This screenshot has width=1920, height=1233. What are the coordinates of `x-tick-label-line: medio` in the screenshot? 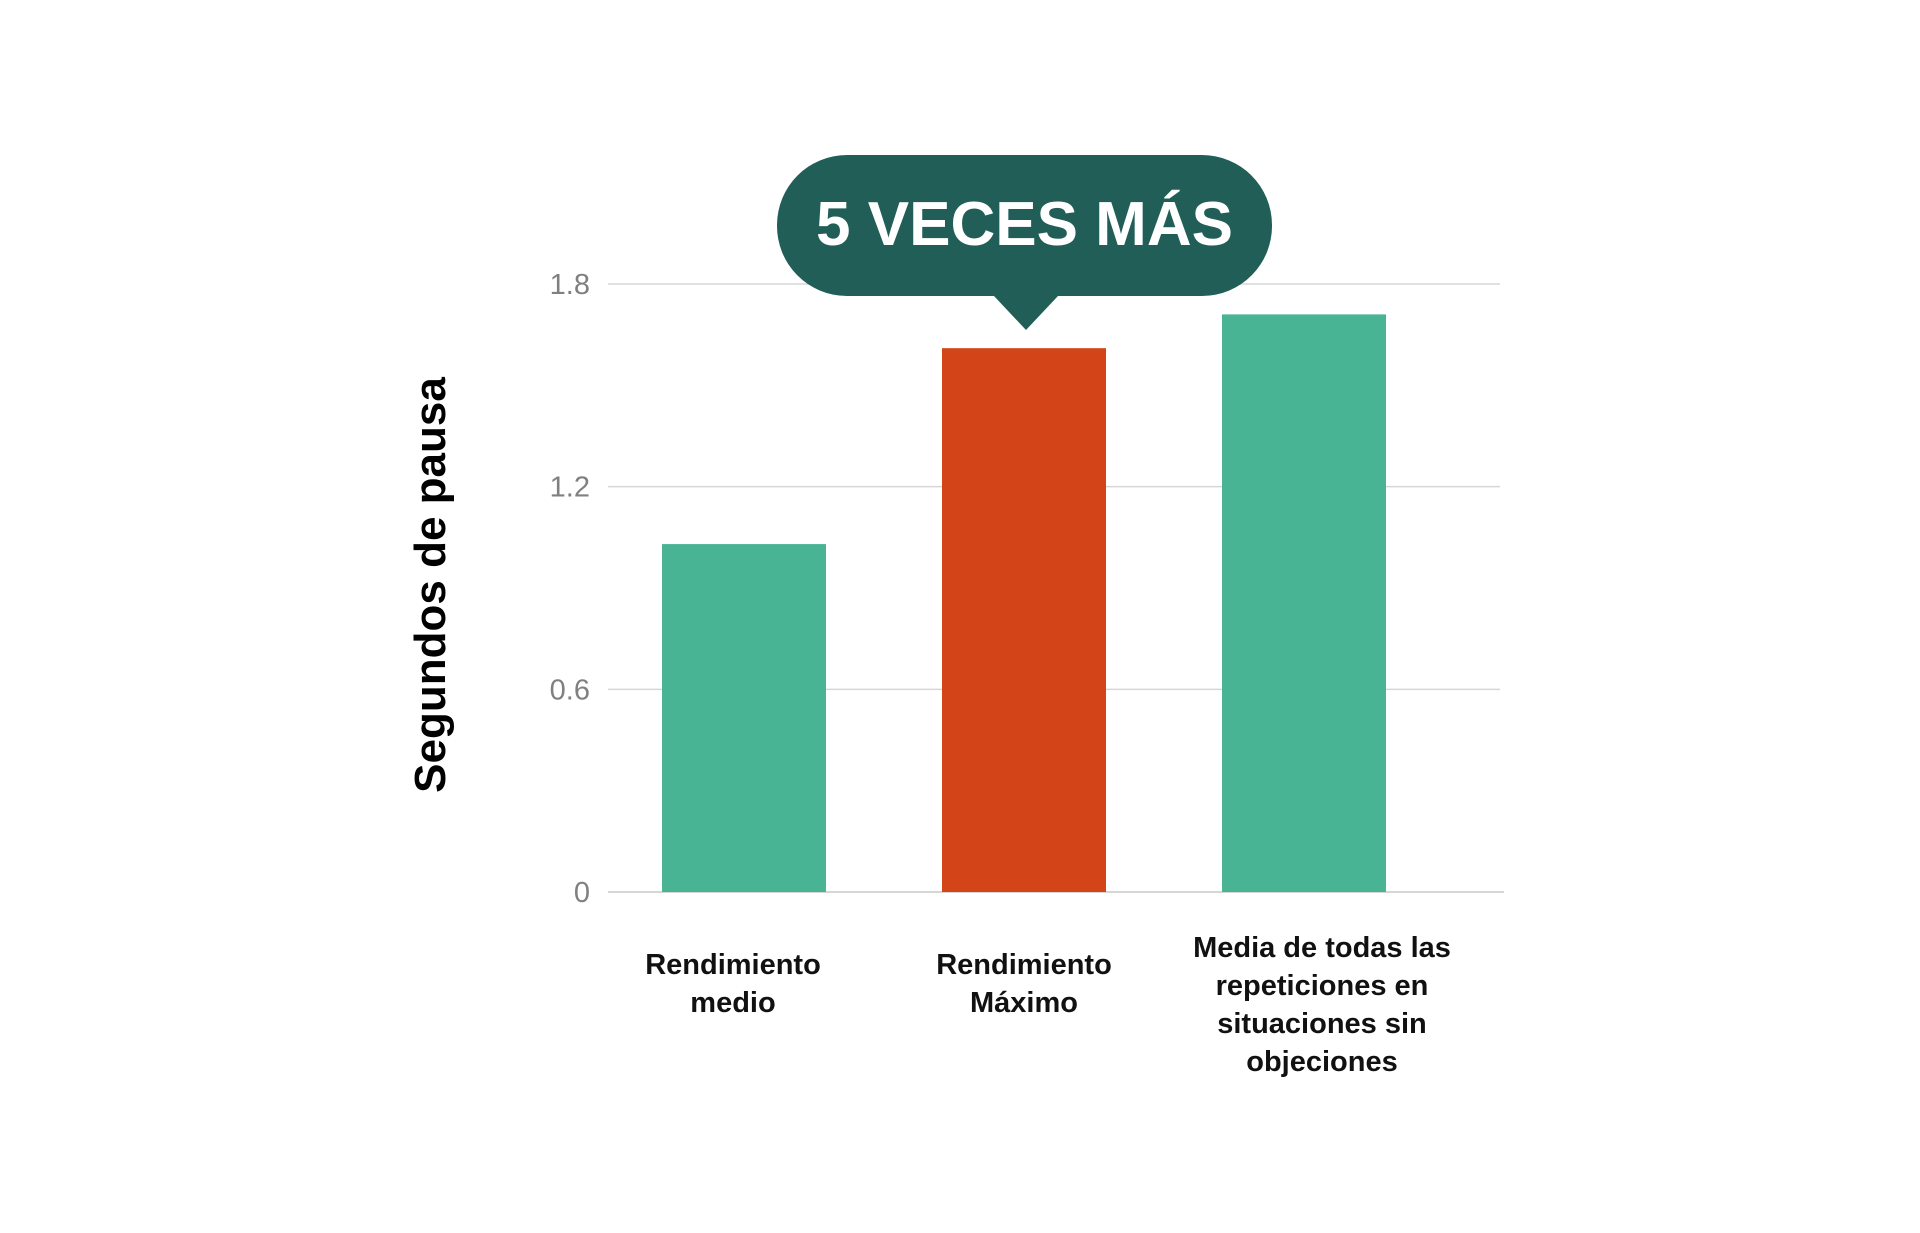 It's located at (732, 1003).